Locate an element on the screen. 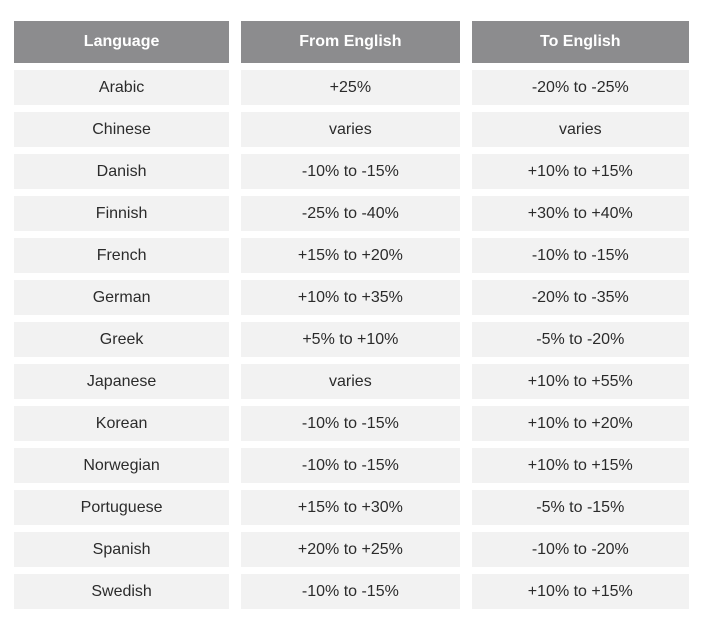  table-row: Chinese varies varies is located at coordinates (351, 129).